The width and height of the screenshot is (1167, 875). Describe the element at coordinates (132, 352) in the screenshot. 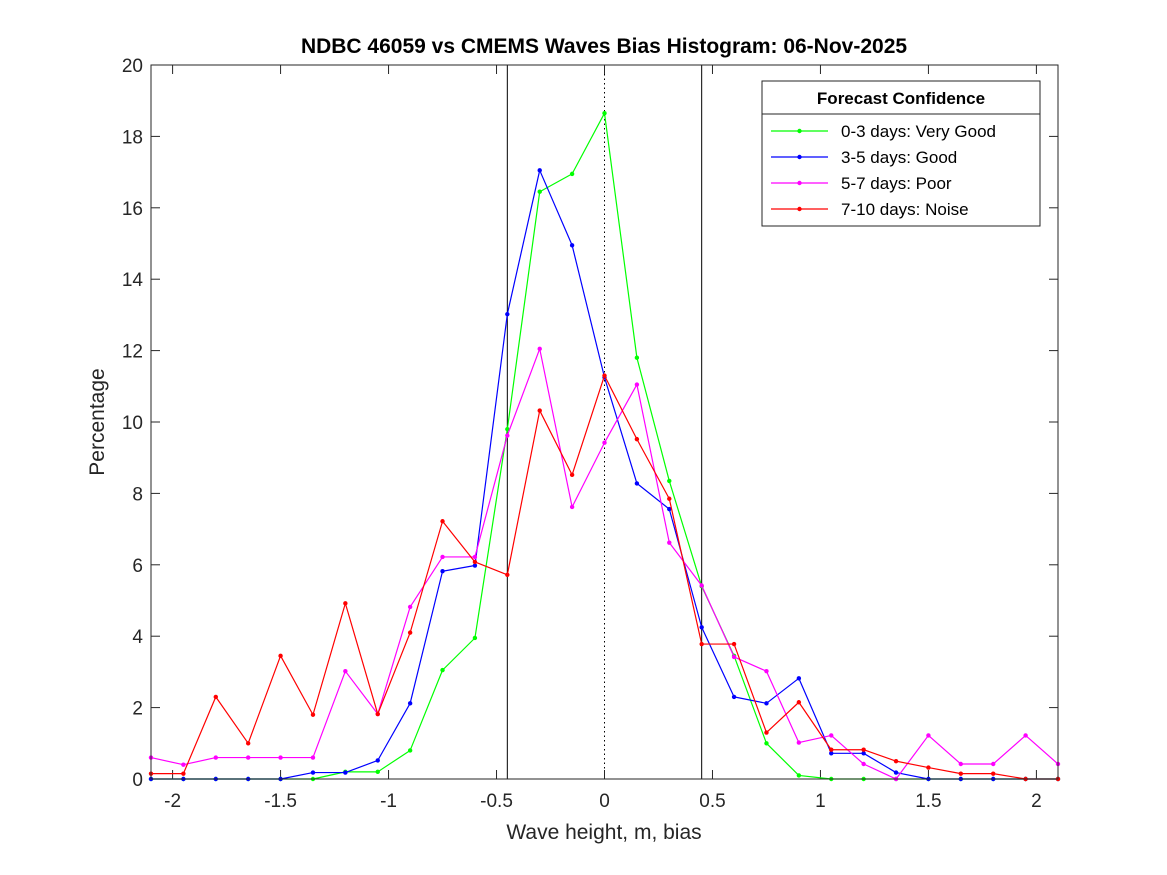

I see `y-tick-label: 12` at that location.